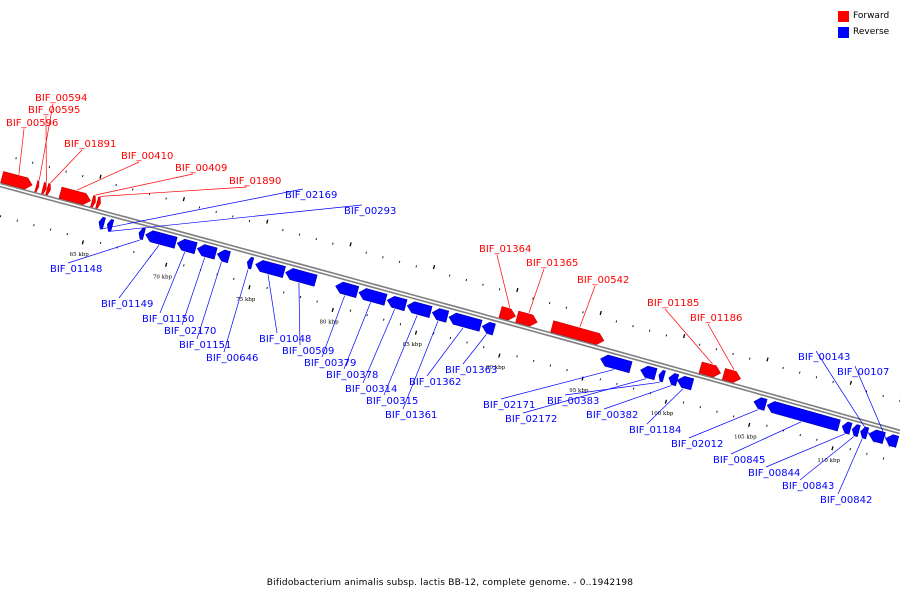  What do you see at coordinates (90, 144) in the screenshot?
I see `gene-label: BIF_01891` at bounding box center [90, 144].